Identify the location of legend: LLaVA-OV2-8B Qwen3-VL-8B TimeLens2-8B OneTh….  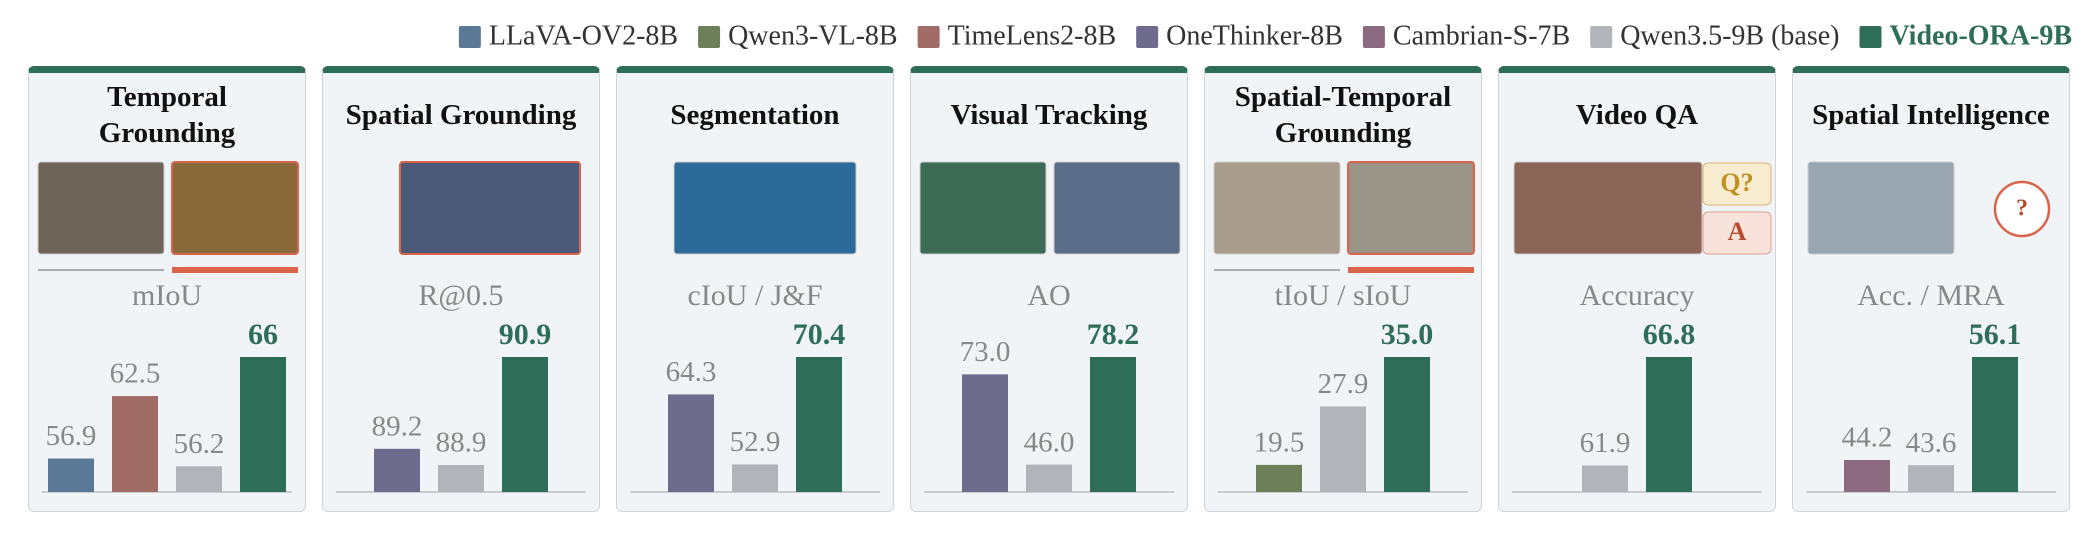
(1265, 35).